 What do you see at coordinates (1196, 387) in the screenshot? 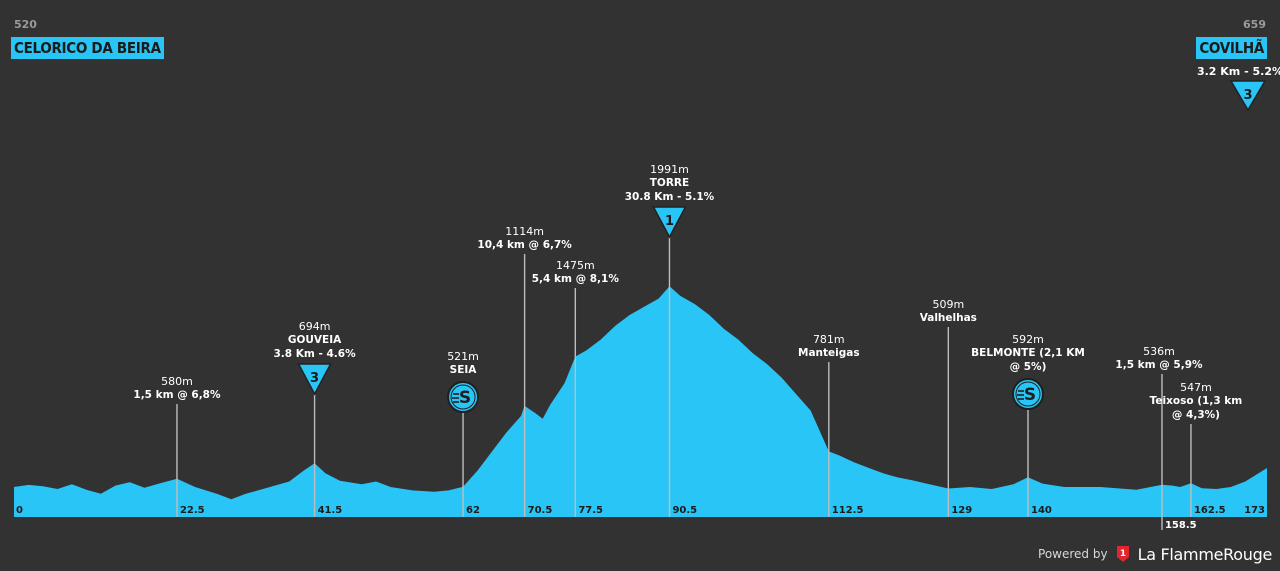
I see `point-altitude: 547m` at bounding box center [1196, 387].